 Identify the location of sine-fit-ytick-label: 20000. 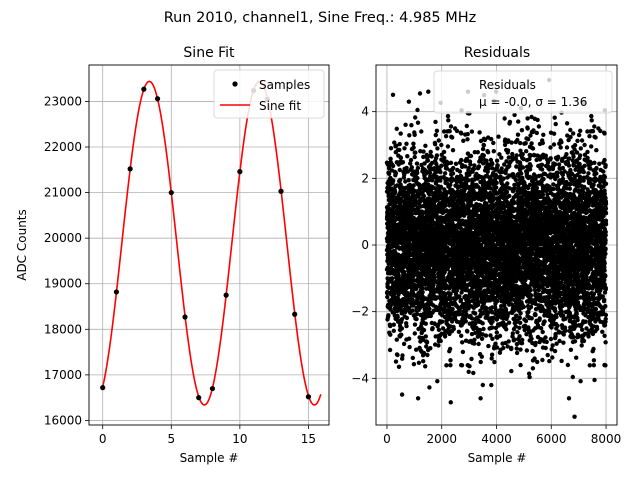
(63, 238).